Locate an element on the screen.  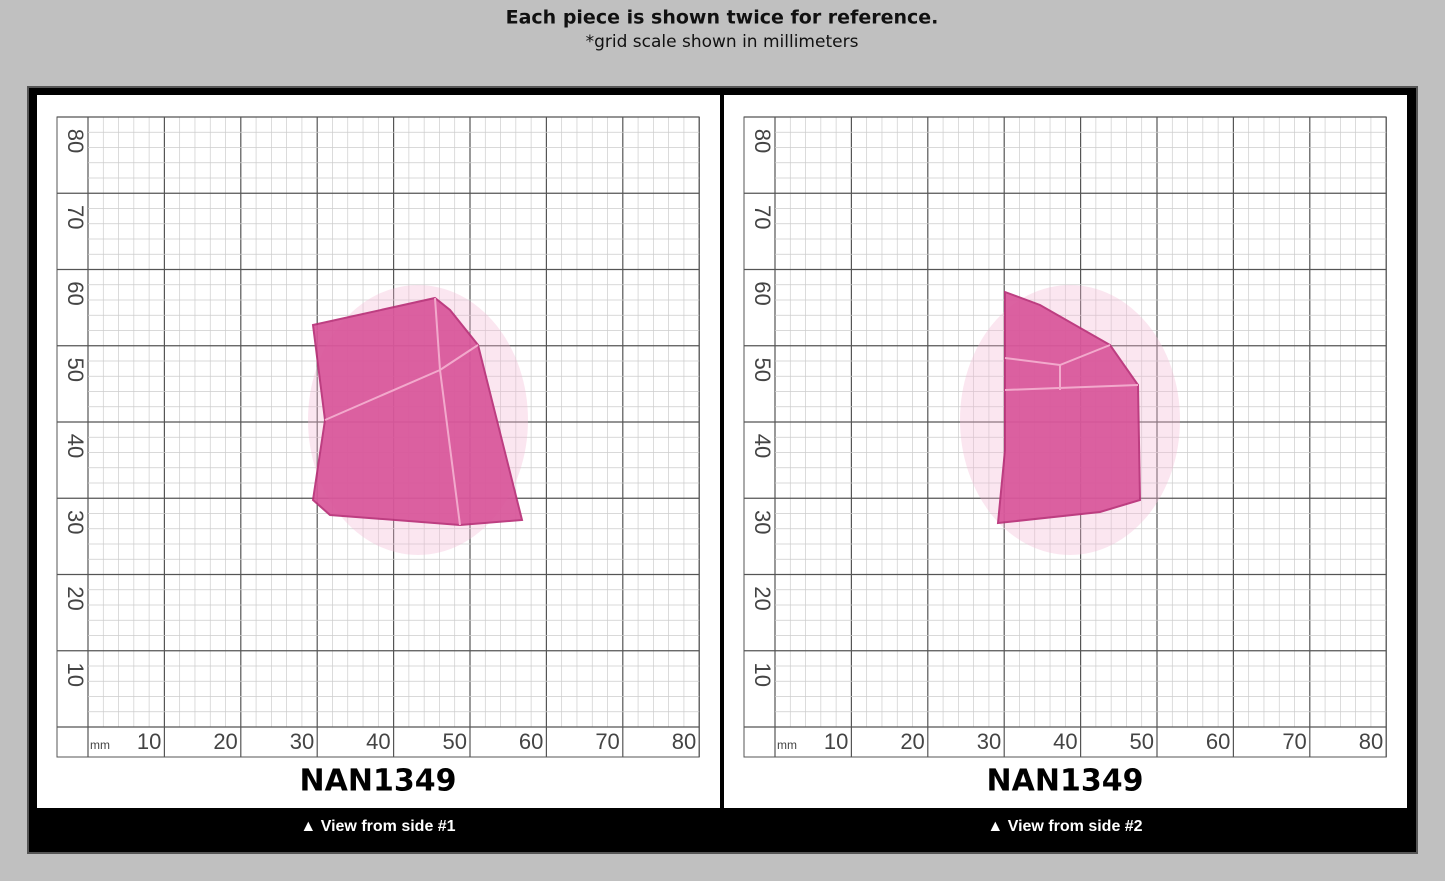
subtitle: *grid scale shown in millimeters is located at coordinates (722, 42).